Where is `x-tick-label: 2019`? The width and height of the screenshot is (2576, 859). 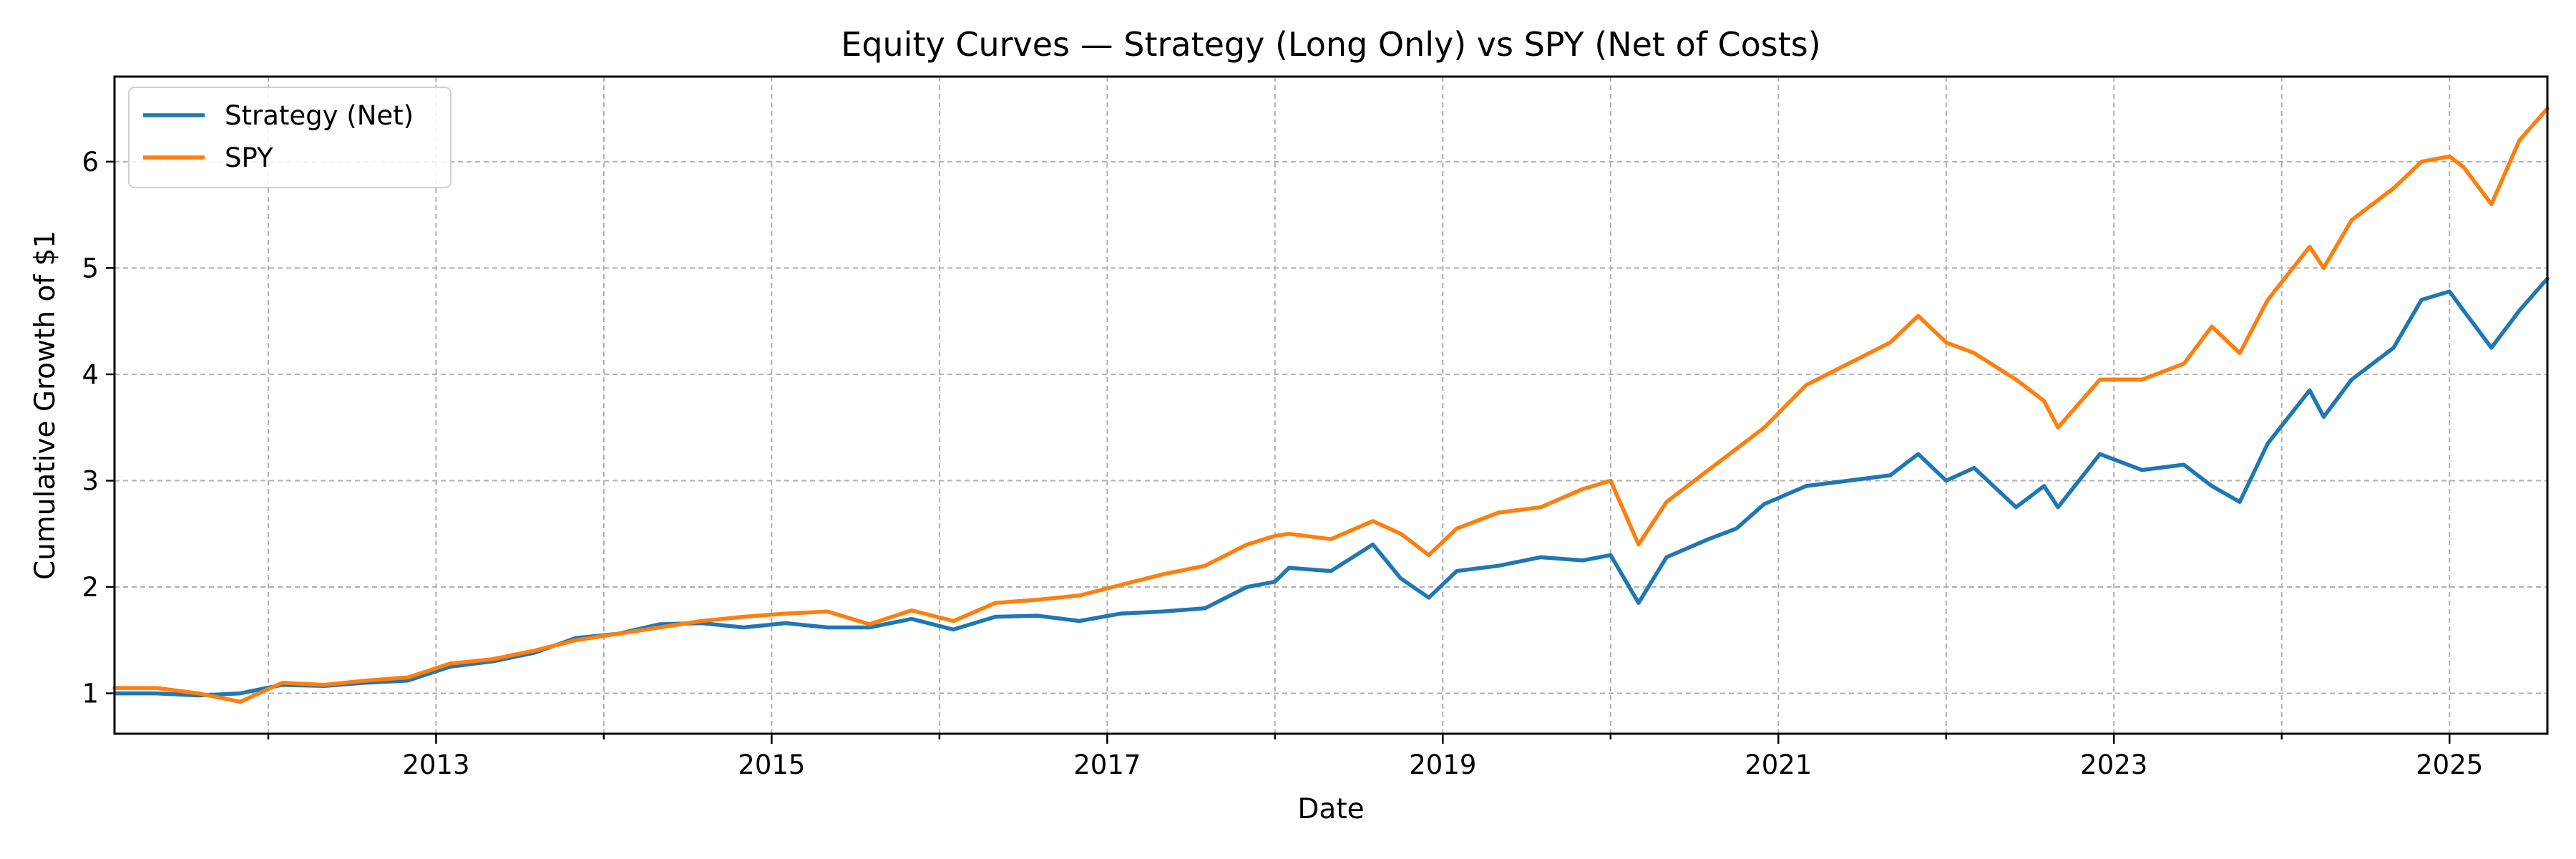
x-tick-label: 2019 is located at coordinates (1442, 764).